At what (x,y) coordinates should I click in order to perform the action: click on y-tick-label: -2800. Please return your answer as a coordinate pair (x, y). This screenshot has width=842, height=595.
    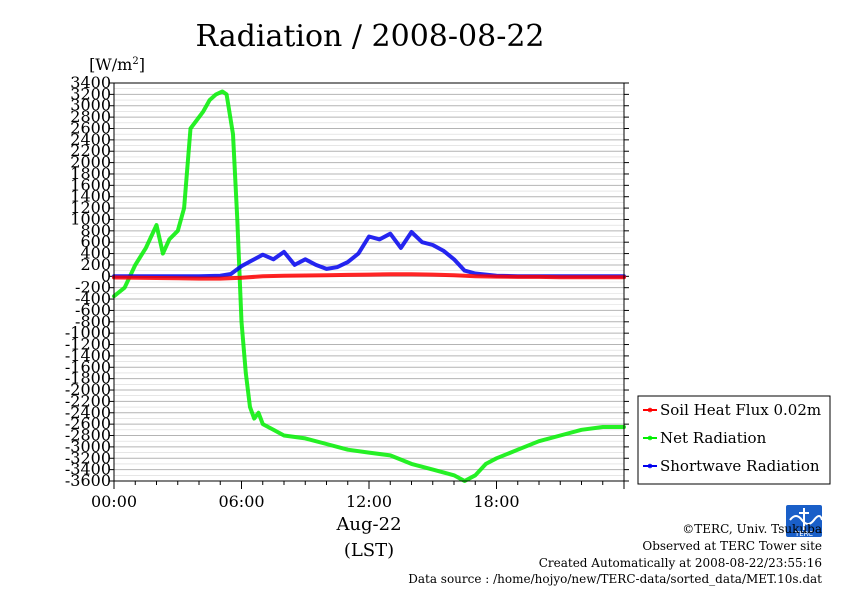
    Looking at the image, I should click on (88, 435).